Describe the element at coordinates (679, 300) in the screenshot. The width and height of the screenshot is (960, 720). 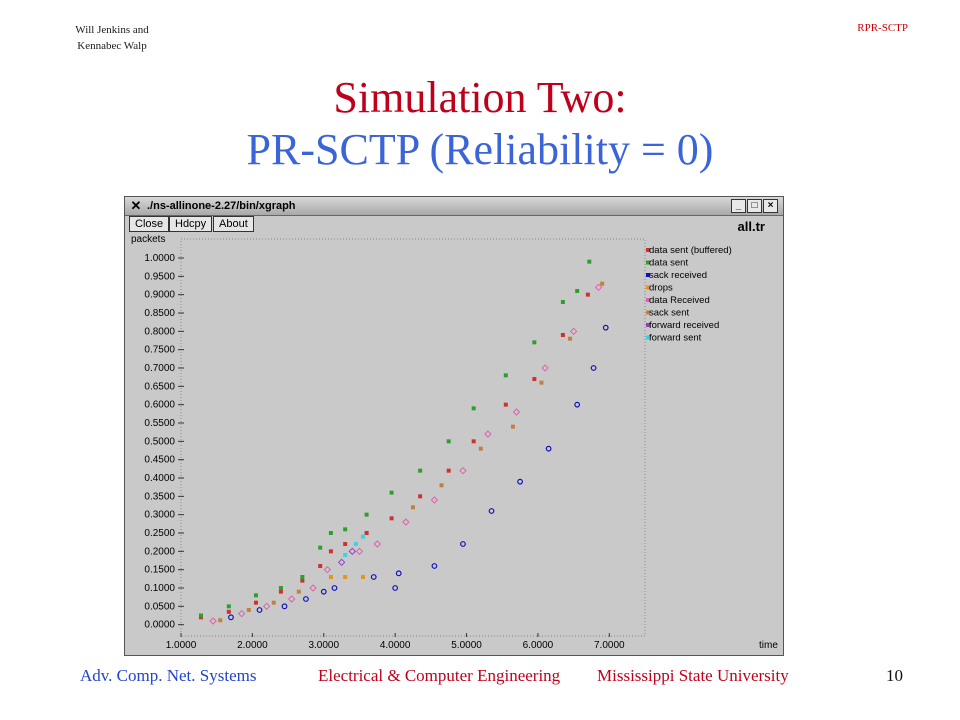
I see `legend-label: data Received` at that location.